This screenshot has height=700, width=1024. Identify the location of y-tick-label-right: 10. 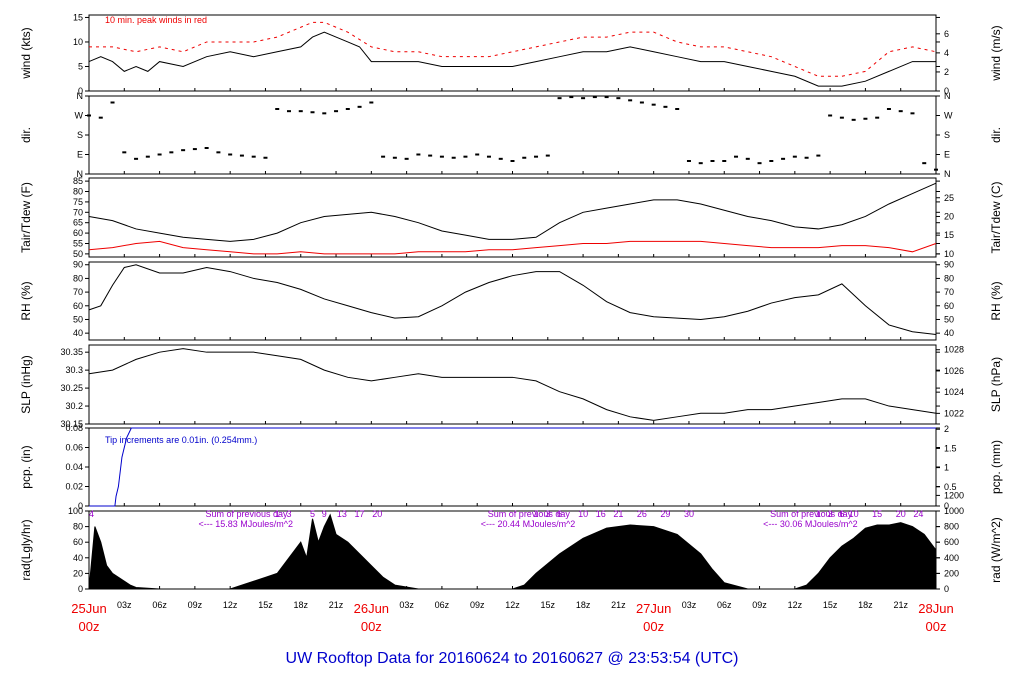
(949, 254).